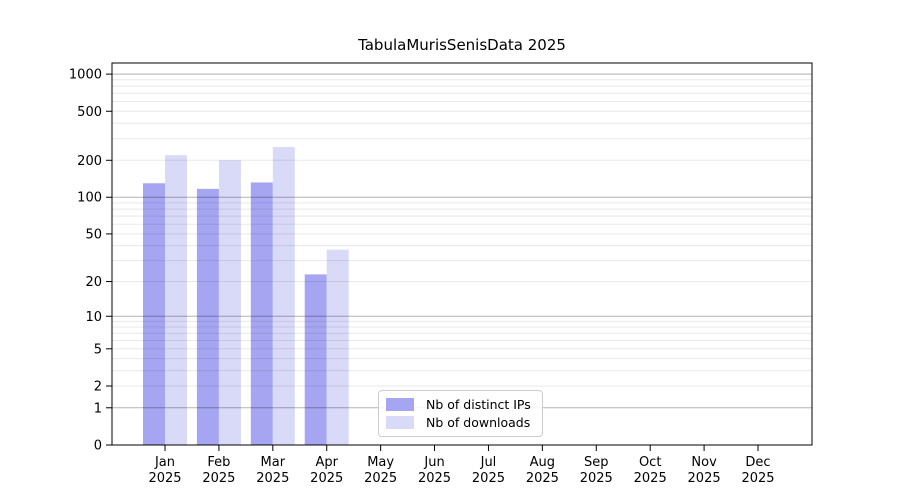  Describe the element at coordinates (229, 302) in the screenshot. I see `bar-feb-downloads` at that location.